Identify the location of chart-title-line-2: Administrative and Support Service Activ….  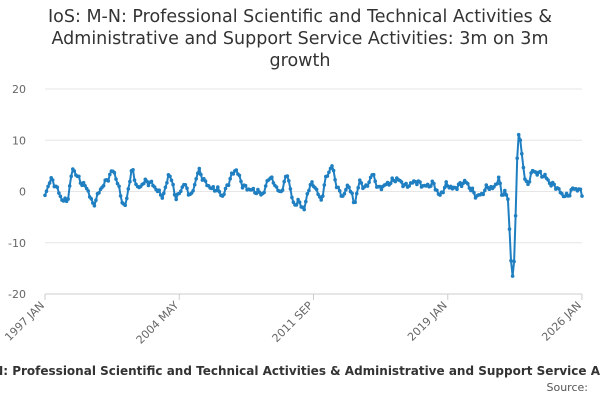
(300, 39).